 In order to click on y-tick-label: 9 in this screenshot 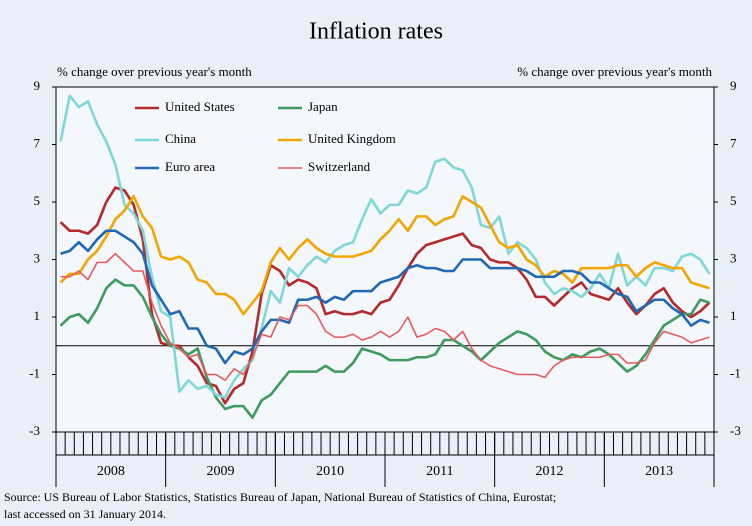, I will do `click(37, 85)`.